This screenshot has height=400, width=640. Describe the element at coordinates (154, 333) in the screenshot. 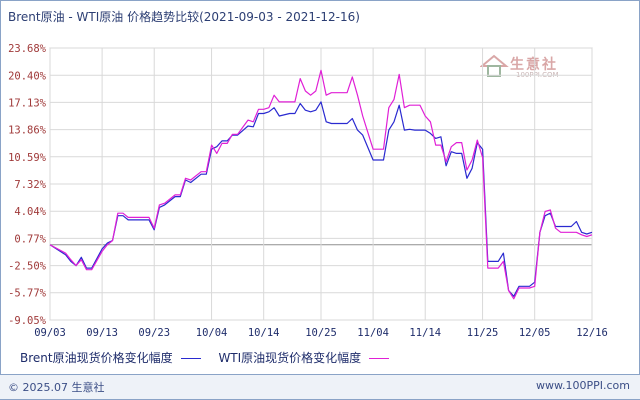

I see `x-tick-label: 09/23` at that location.